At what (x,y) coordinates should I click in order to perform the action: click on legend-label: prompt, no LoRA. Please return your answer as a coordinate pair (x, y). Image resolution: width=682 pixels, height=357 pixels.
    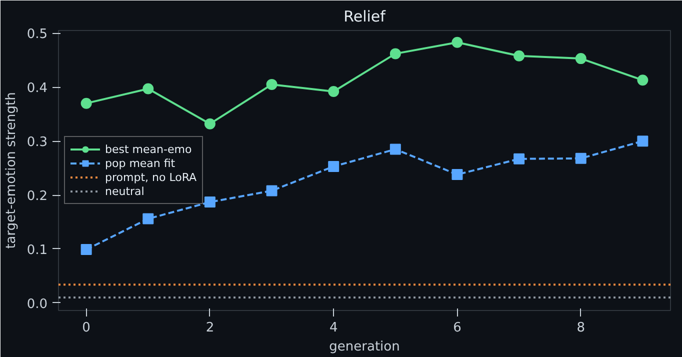
    Looking at the image, I should click on (151, 177).